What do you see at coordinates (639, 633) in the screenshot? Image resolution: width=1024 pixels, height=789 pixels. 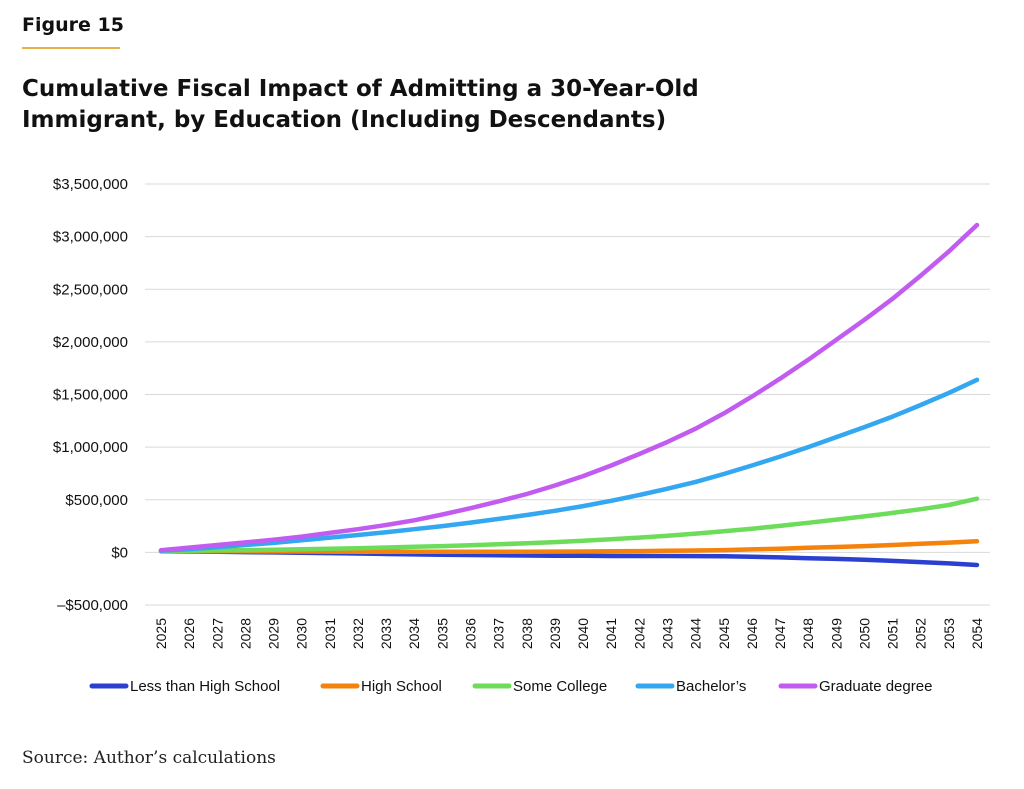 I see `x-tick-label: 2042` at bounding box center [639, 633].